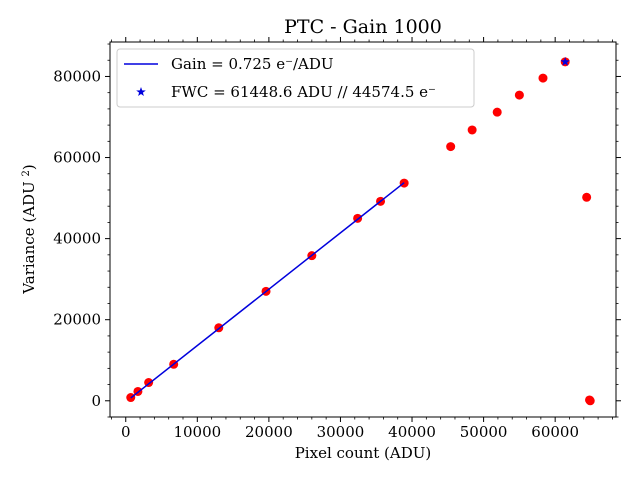 The width and height of the screenshot is (640, 480). What do you see at coordinates (363, 453) in the screenshot?
I see `x-axis-label: Pixel count (ADU)` at bounding box center [363, 453].